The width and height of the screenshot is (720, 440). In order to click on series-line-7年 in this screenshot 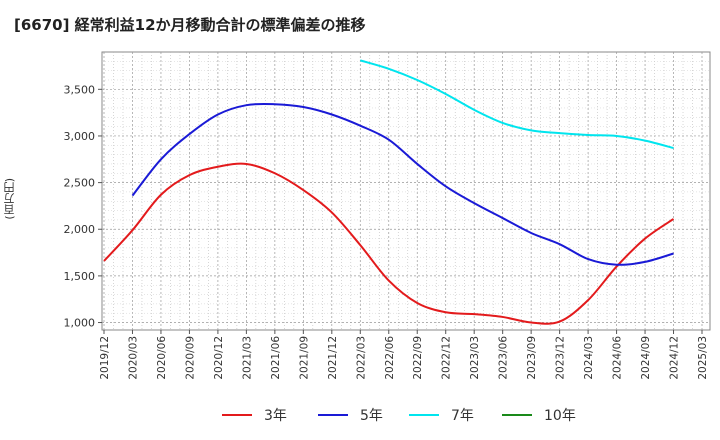, I will do `click(517, 104)`.